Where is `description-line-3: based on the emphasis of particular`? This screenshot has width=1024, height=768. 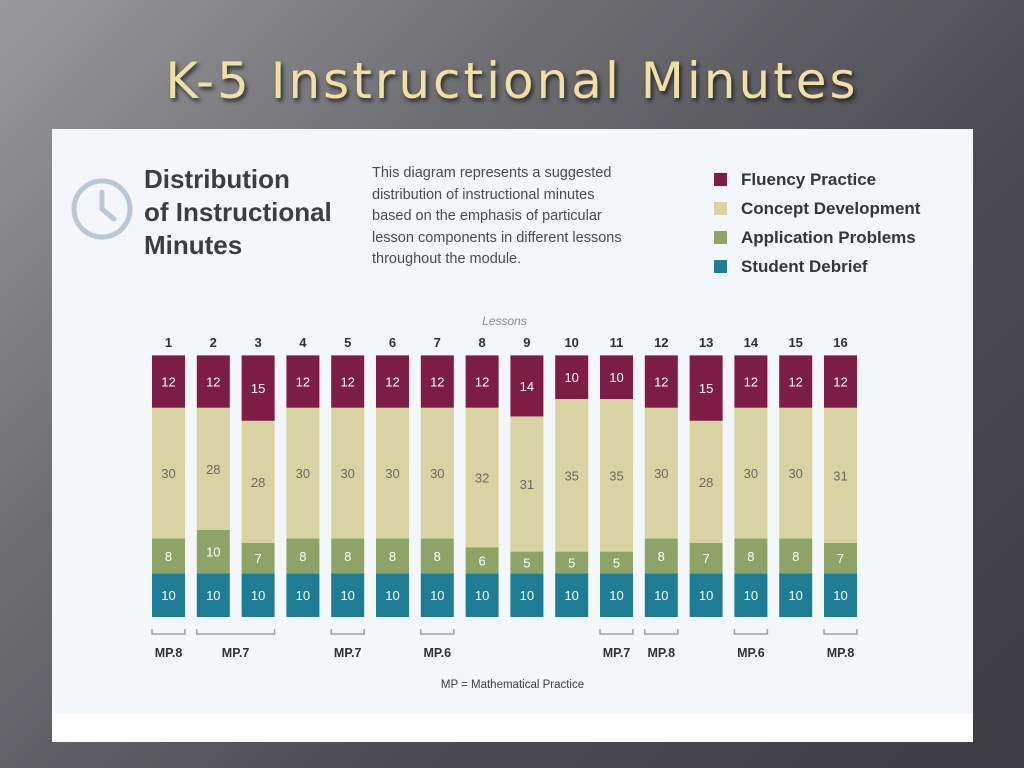 description-line-3: based on the emphasis of particular is located at coordinates (487, 216).